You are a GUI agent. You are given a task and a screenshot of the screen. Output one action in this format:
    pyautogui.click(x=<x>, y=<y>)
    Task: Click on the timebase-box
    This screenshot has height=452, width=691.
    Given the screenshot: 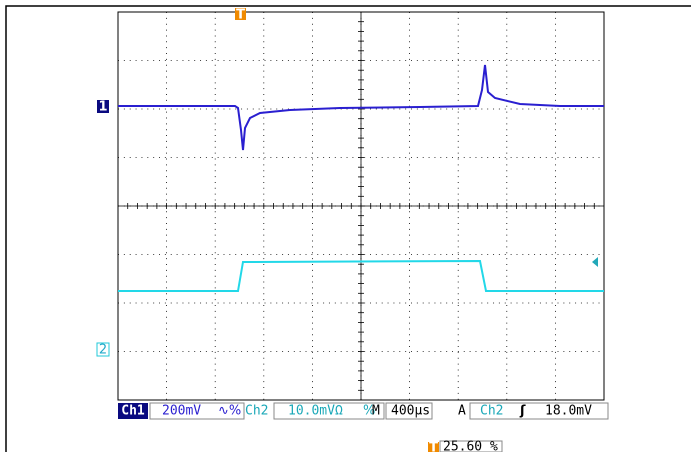 What is the action you would take?
    pyautogui.click(x=409, y=411)
    